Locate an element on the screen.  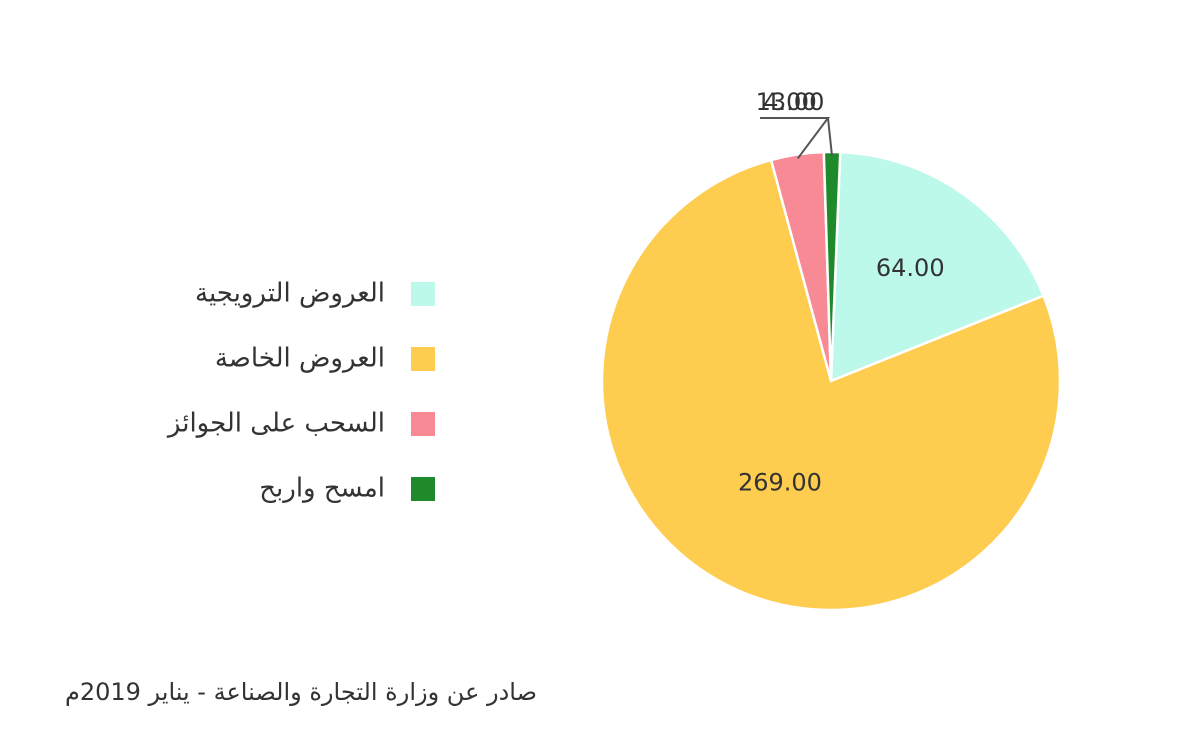
value-label: 13.00 is located at coordinates (790, 102).